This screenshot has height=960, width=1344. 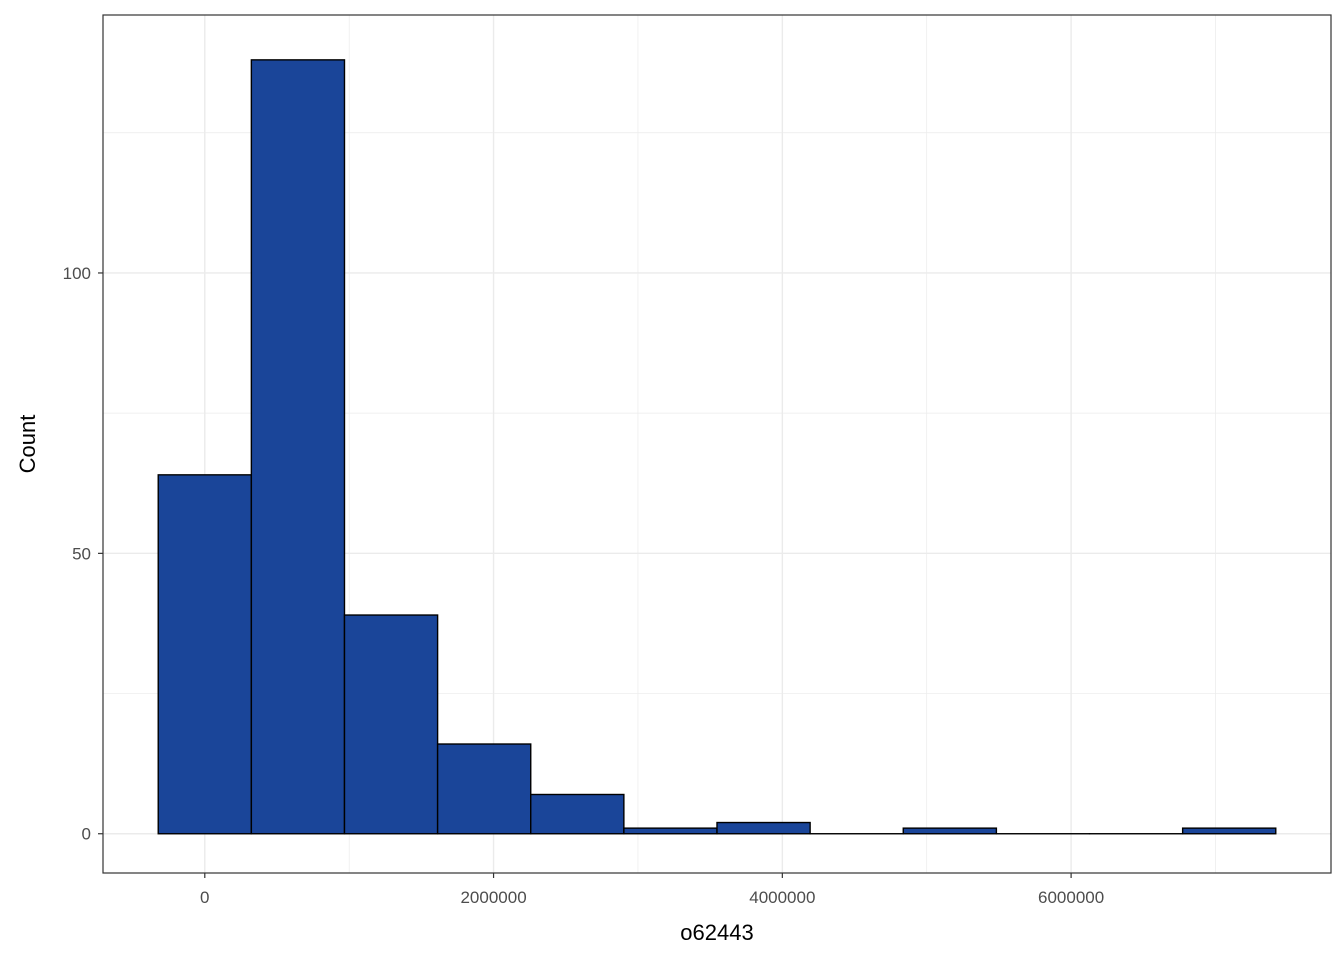 I want to click on y-axis-title: Count, so click(x=27, y=444).